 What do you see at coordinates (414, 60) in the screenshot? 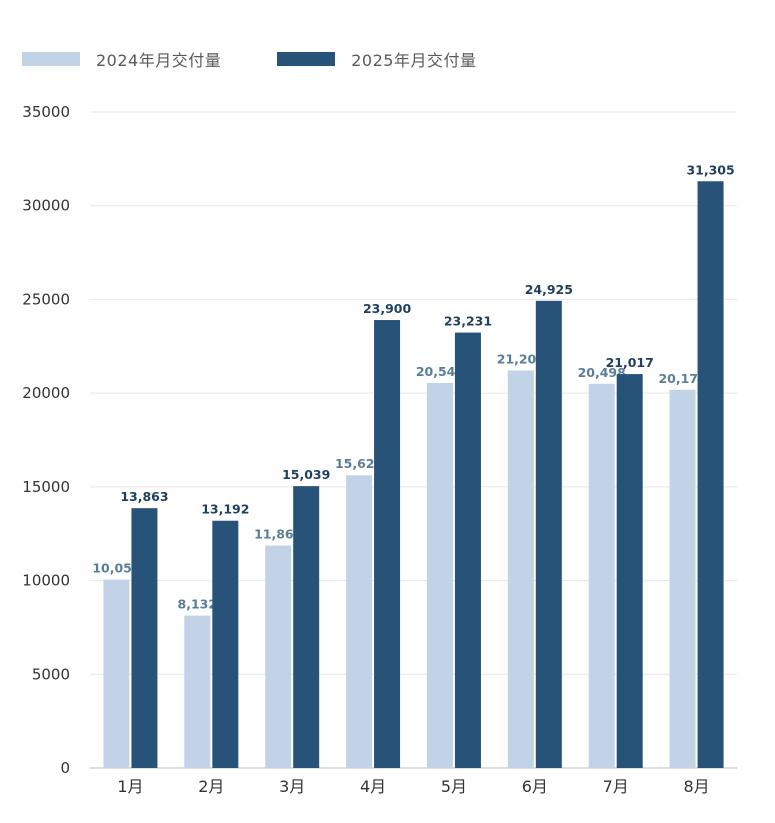
I see `legend-label-2025: 2025年月交付量` at bounding box center [414, 60].